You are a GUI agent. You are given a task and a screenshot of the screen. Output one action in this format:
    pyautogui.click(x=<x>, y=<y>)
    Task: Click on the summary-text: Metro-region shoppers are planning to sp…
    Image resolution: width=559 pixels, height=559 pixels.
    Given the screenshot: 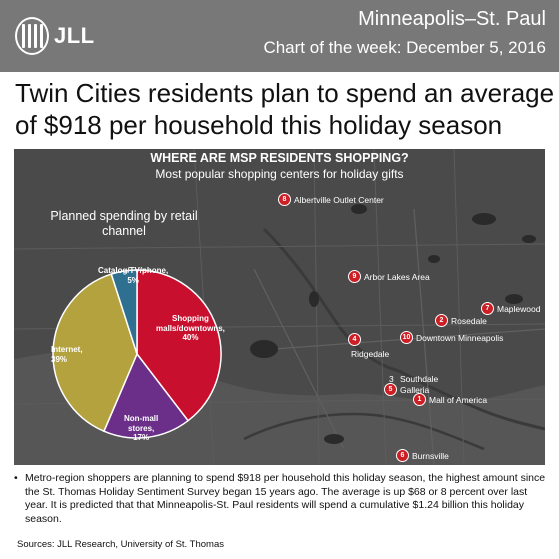 What is the action you would take?
    pyautogui.click(x=285, y=498)
    